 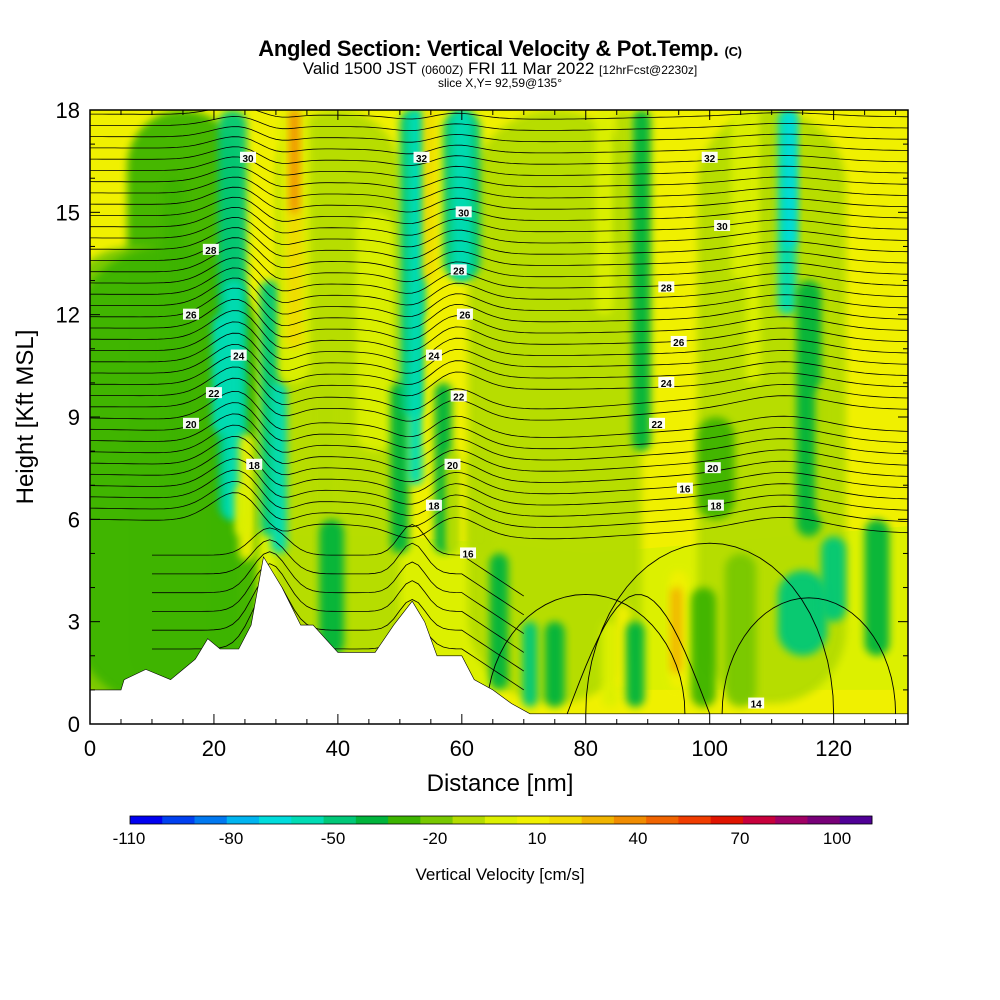 What do you see at coordinates (679, 343) in the screenshot?
I see `contour-label: 26` at bounding box center [679, 343].